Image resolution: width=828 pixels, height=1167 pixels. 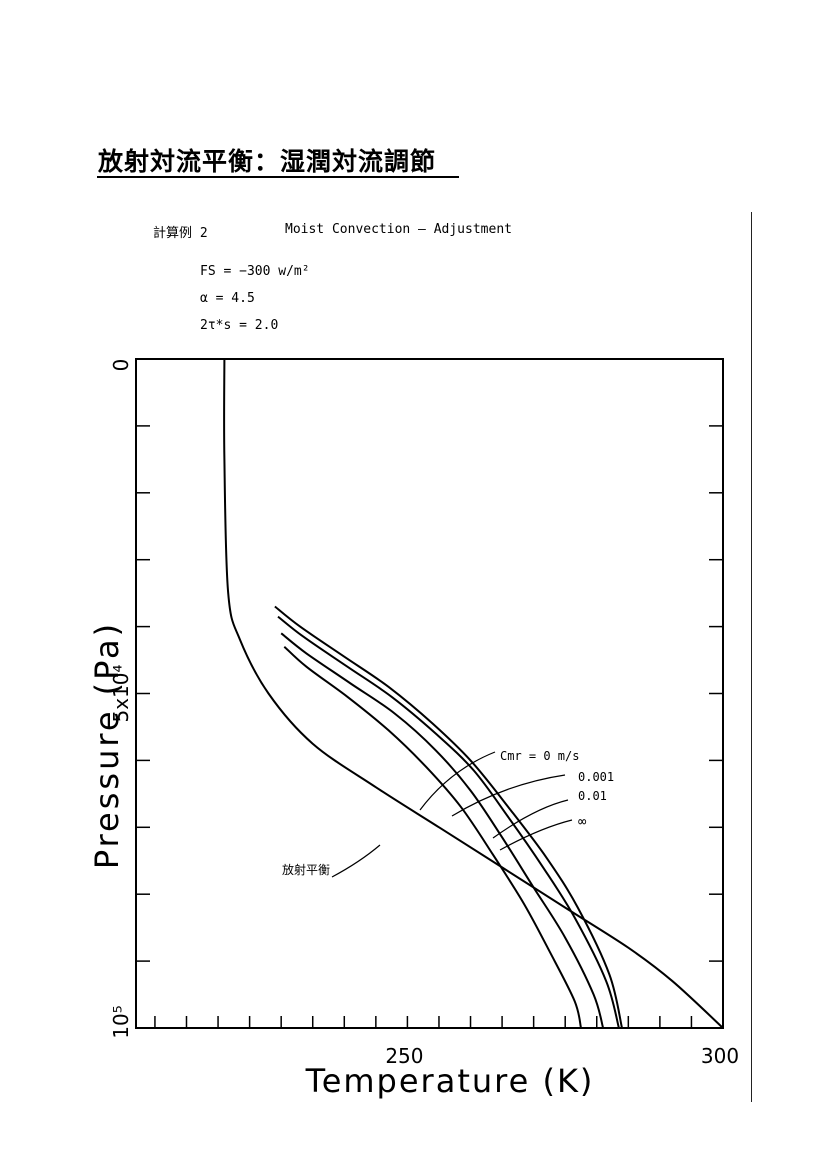 What do you see at coordinates (720, 1056) in the screenshot?
I see `x-tick-label: 300` at bounding box center [720, 1056].